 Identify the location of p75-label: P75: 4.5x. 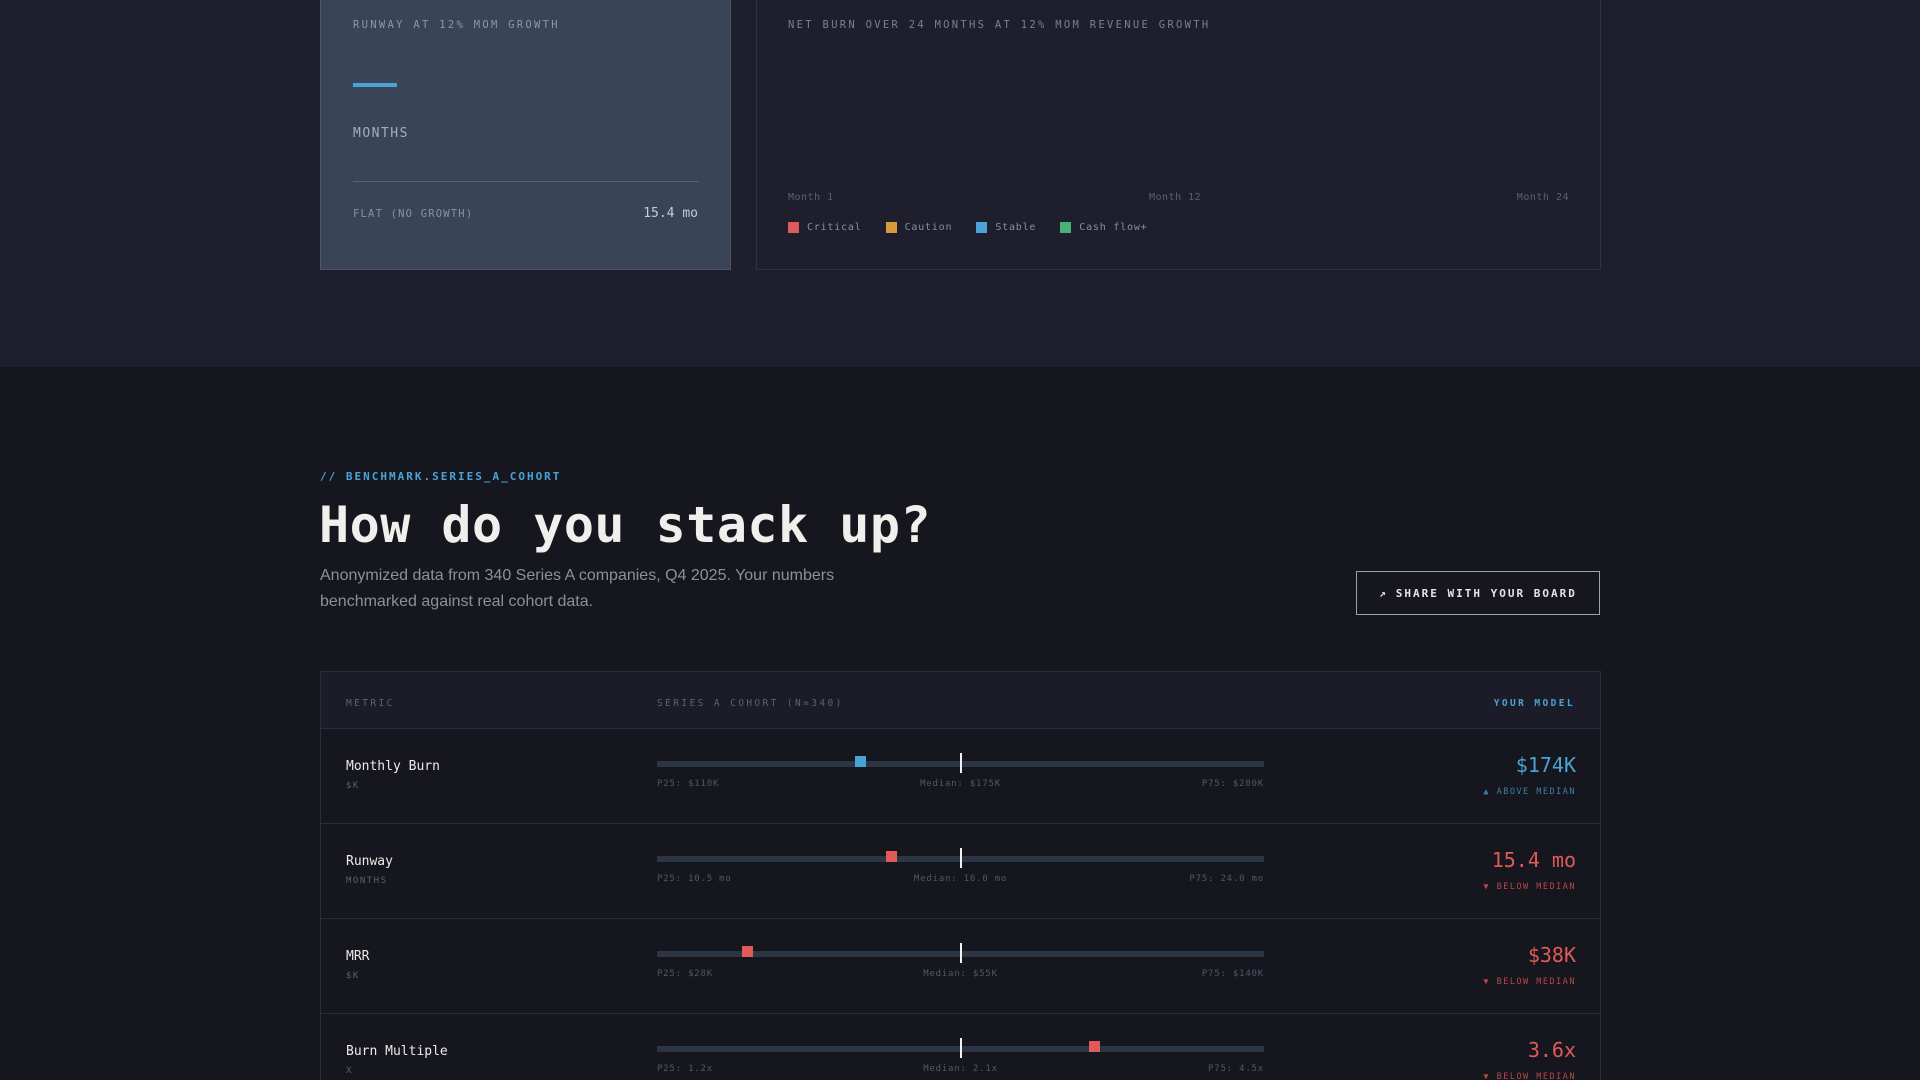
(1236, 1069).